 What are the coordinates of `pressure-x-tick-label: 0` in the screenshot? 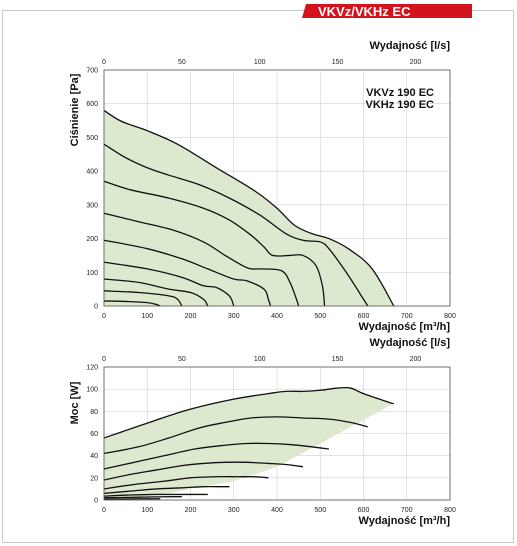 It's located at (104, 316).